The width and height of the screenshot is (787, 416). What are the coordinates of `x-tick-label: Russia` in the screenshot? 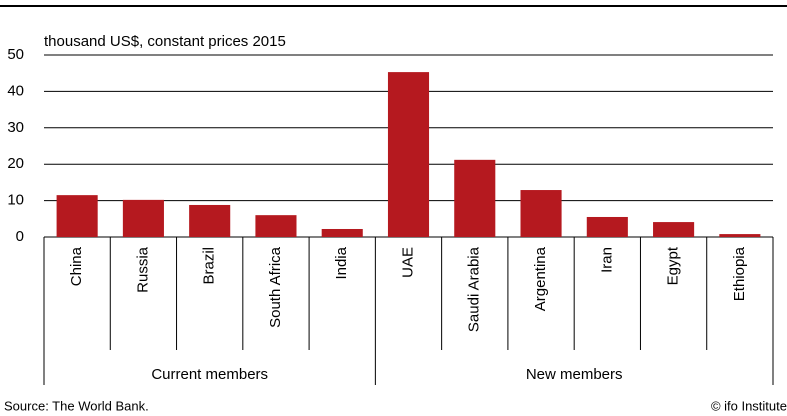 It's located at (142, 269).